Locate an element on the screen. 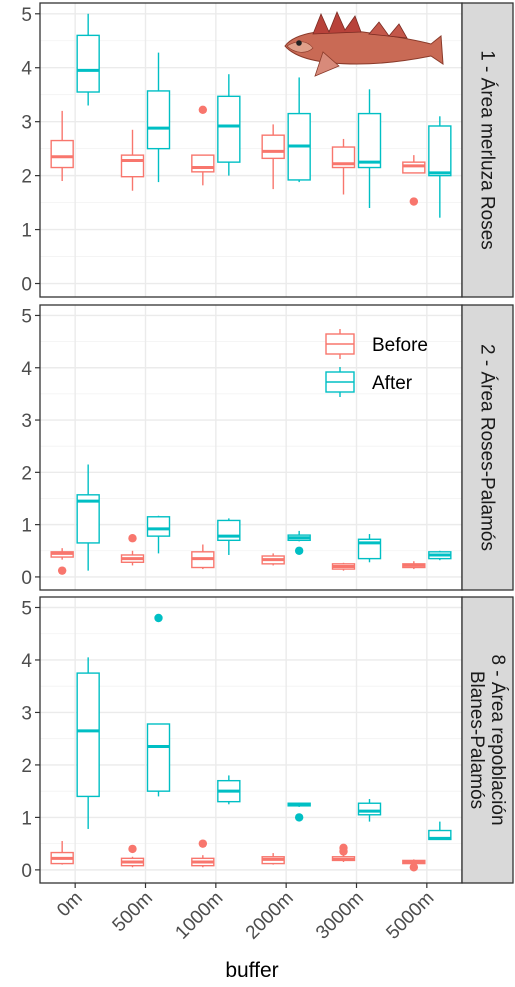 The image size is (515, 987). fish-eye is located at coordinates (299, 43).